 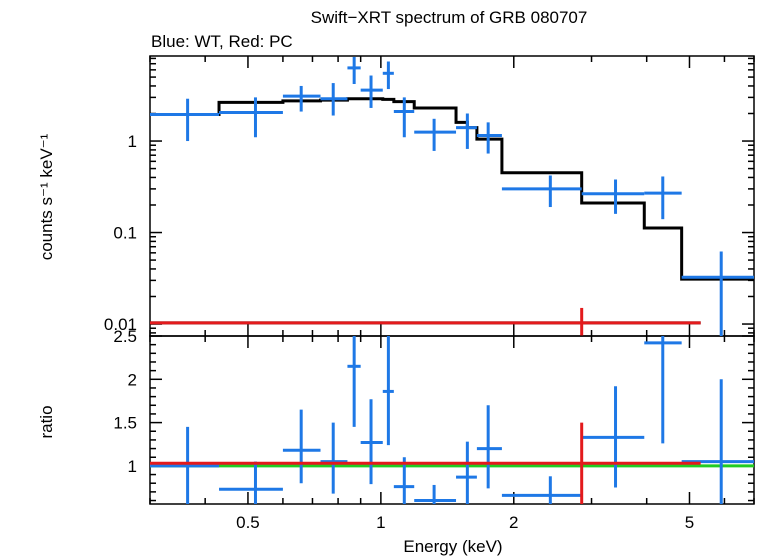 I want to click on y-tick-label: 0.1, so click(x=125, y=233).